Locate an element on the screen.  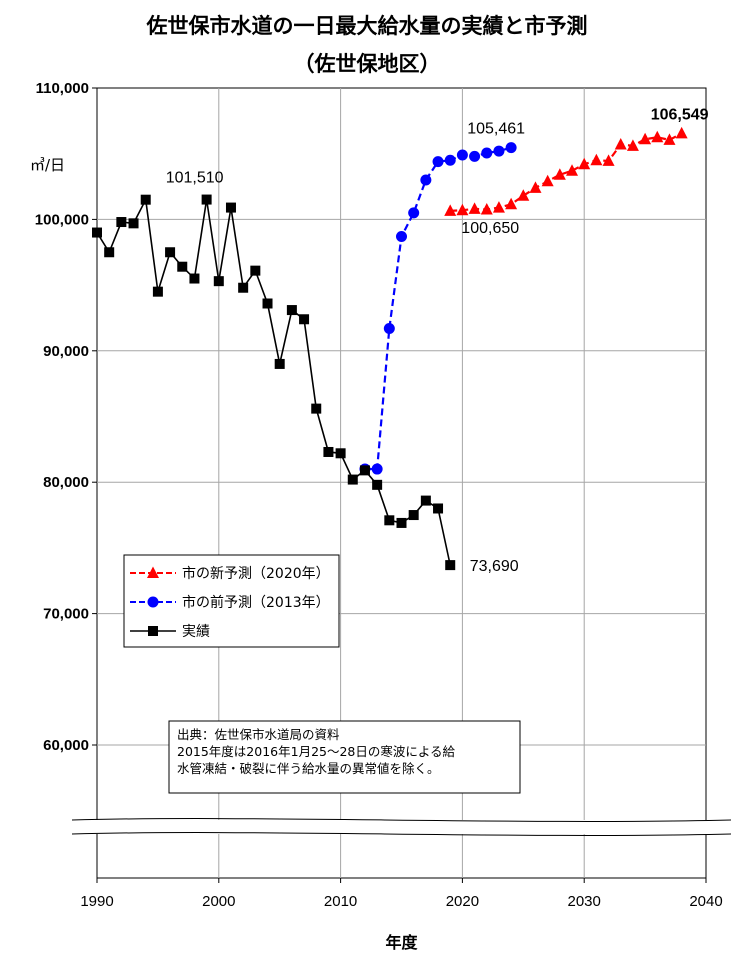
data-label: 106,549 is located at coordinates (680, 114).